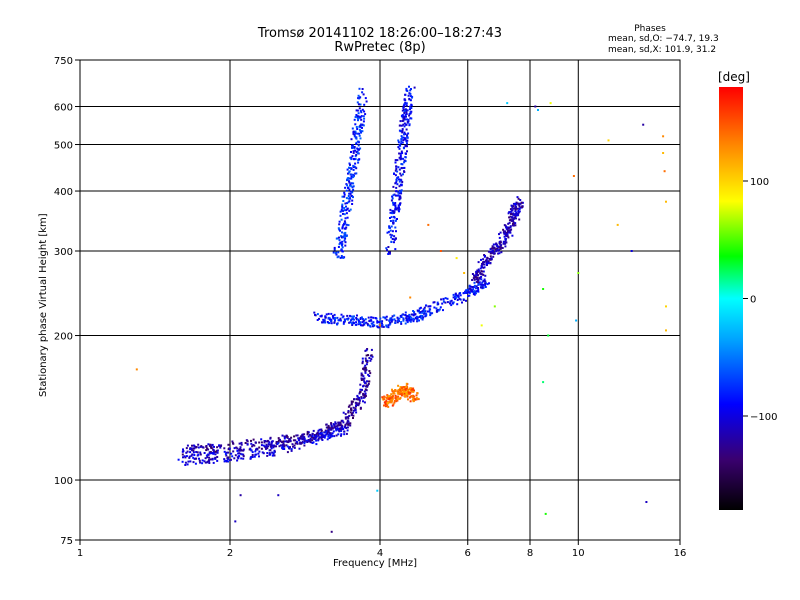 The width and height of the screenshot is (800, 600). I want to click on colorbar-tick-label: −100, so click(763, 417).